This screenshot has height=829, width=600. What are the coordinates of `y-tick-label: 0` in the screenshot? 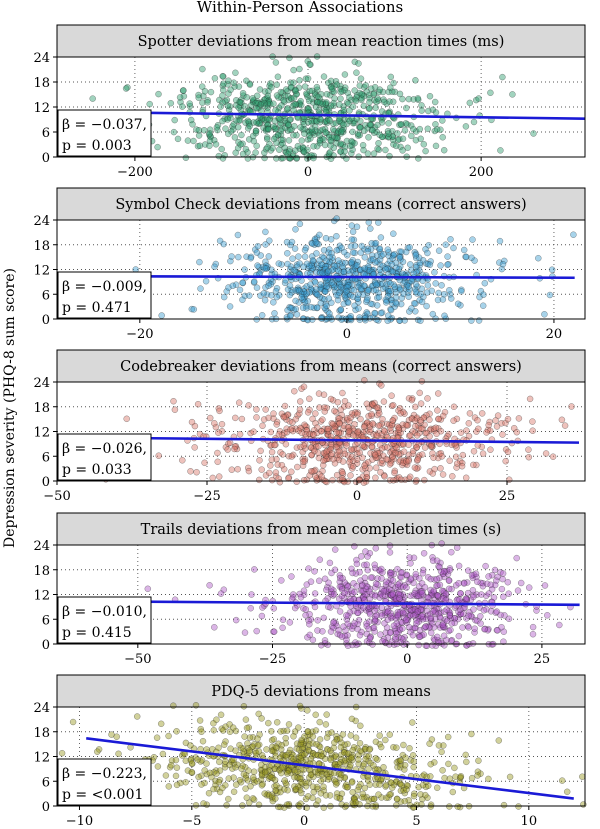 It's located at (46, 158).